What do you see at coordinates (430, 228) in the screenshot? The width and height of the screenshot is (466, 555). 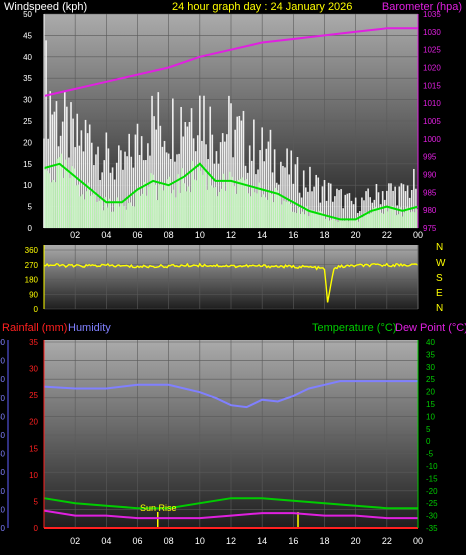 I see `barometer-tick-label: 975` at bounding box center [430, 228].